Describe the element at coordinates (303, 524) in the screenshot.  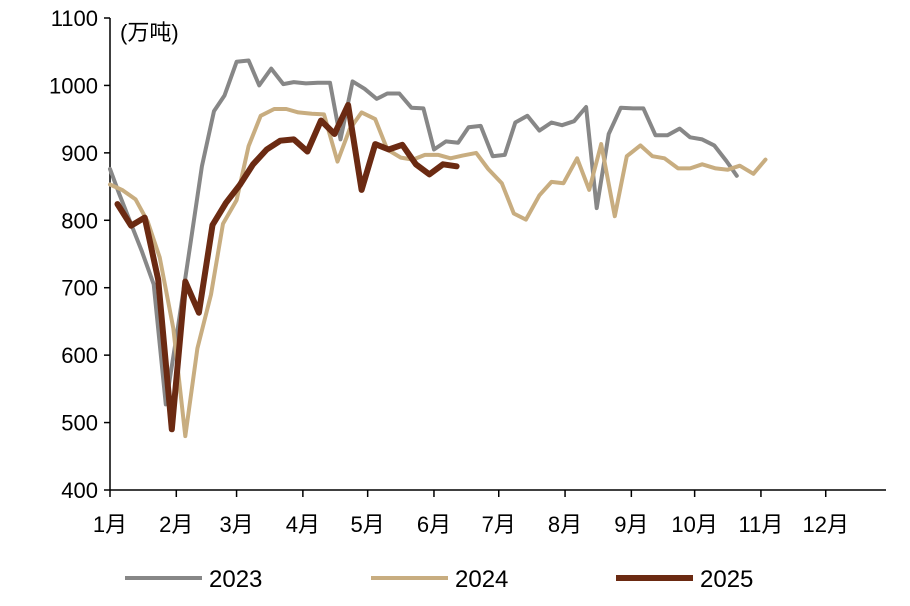
I see `x-tick-label: 4月` at that location.